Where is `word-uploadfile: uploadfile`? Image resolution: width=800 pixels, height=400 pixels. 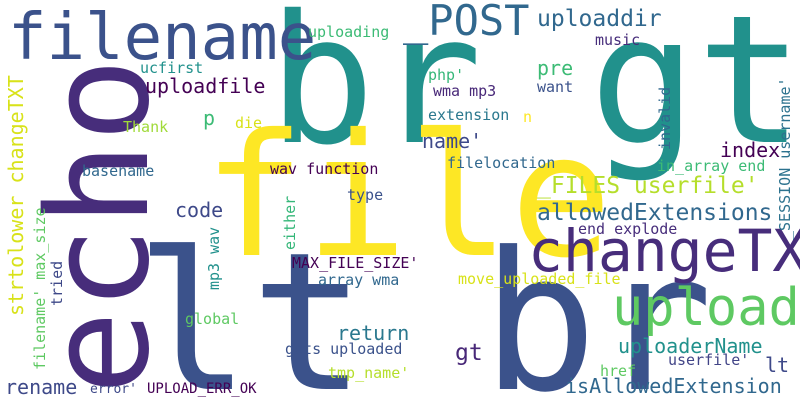 word-uploadfile: uploadfile is located at coordinates (205, 86).